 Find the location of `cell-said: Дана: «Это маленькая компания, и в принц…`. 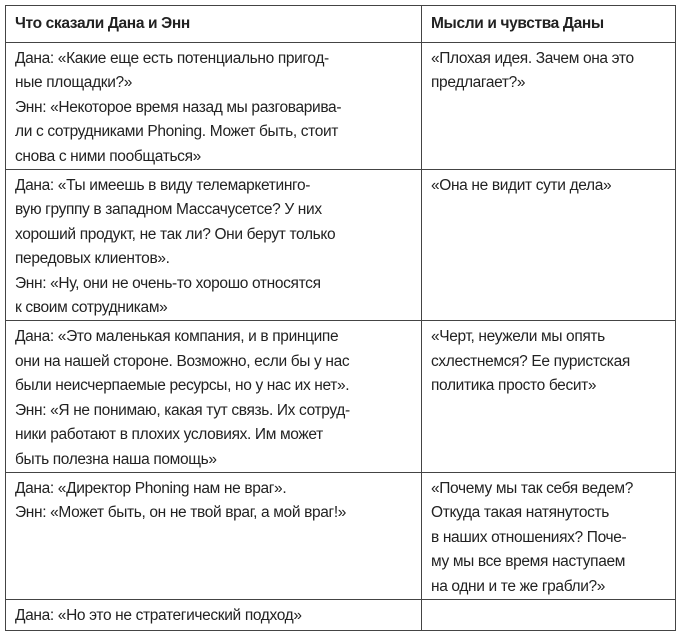

cell-said: Дана: «Это маленькая компания, и в принц… is located at coordinates (213, 396).